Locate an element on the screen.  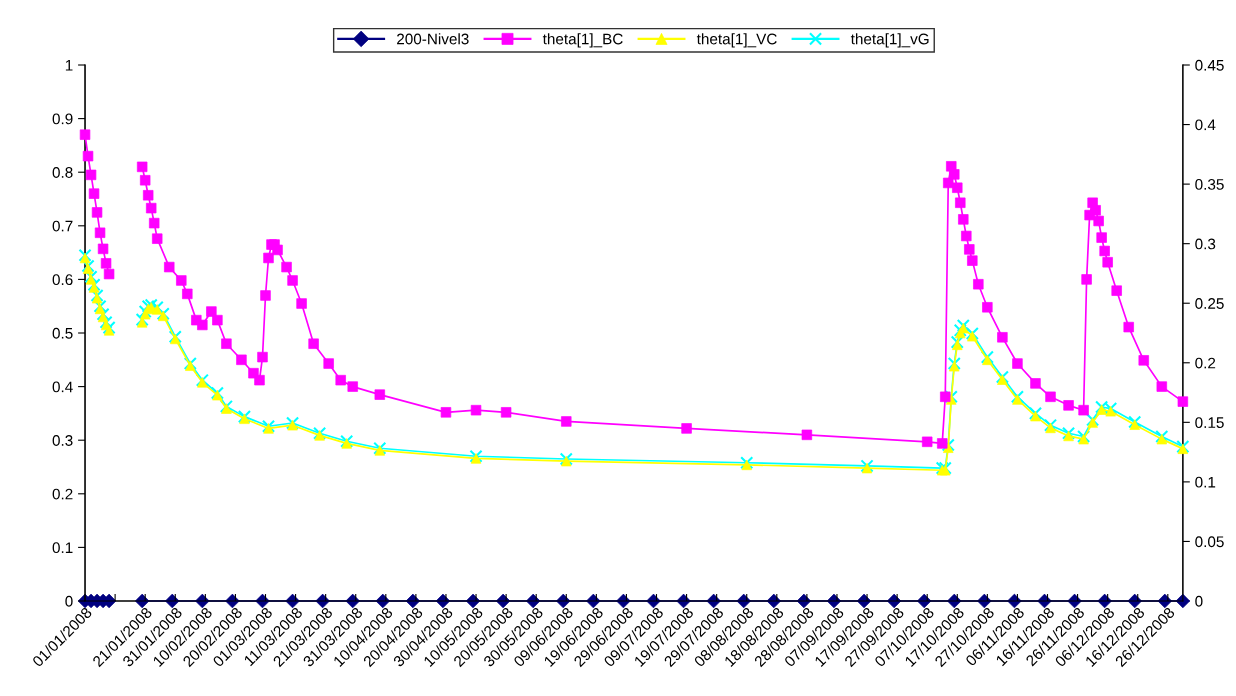
y-tick-label: 0 is located at coordinates (69, 601).